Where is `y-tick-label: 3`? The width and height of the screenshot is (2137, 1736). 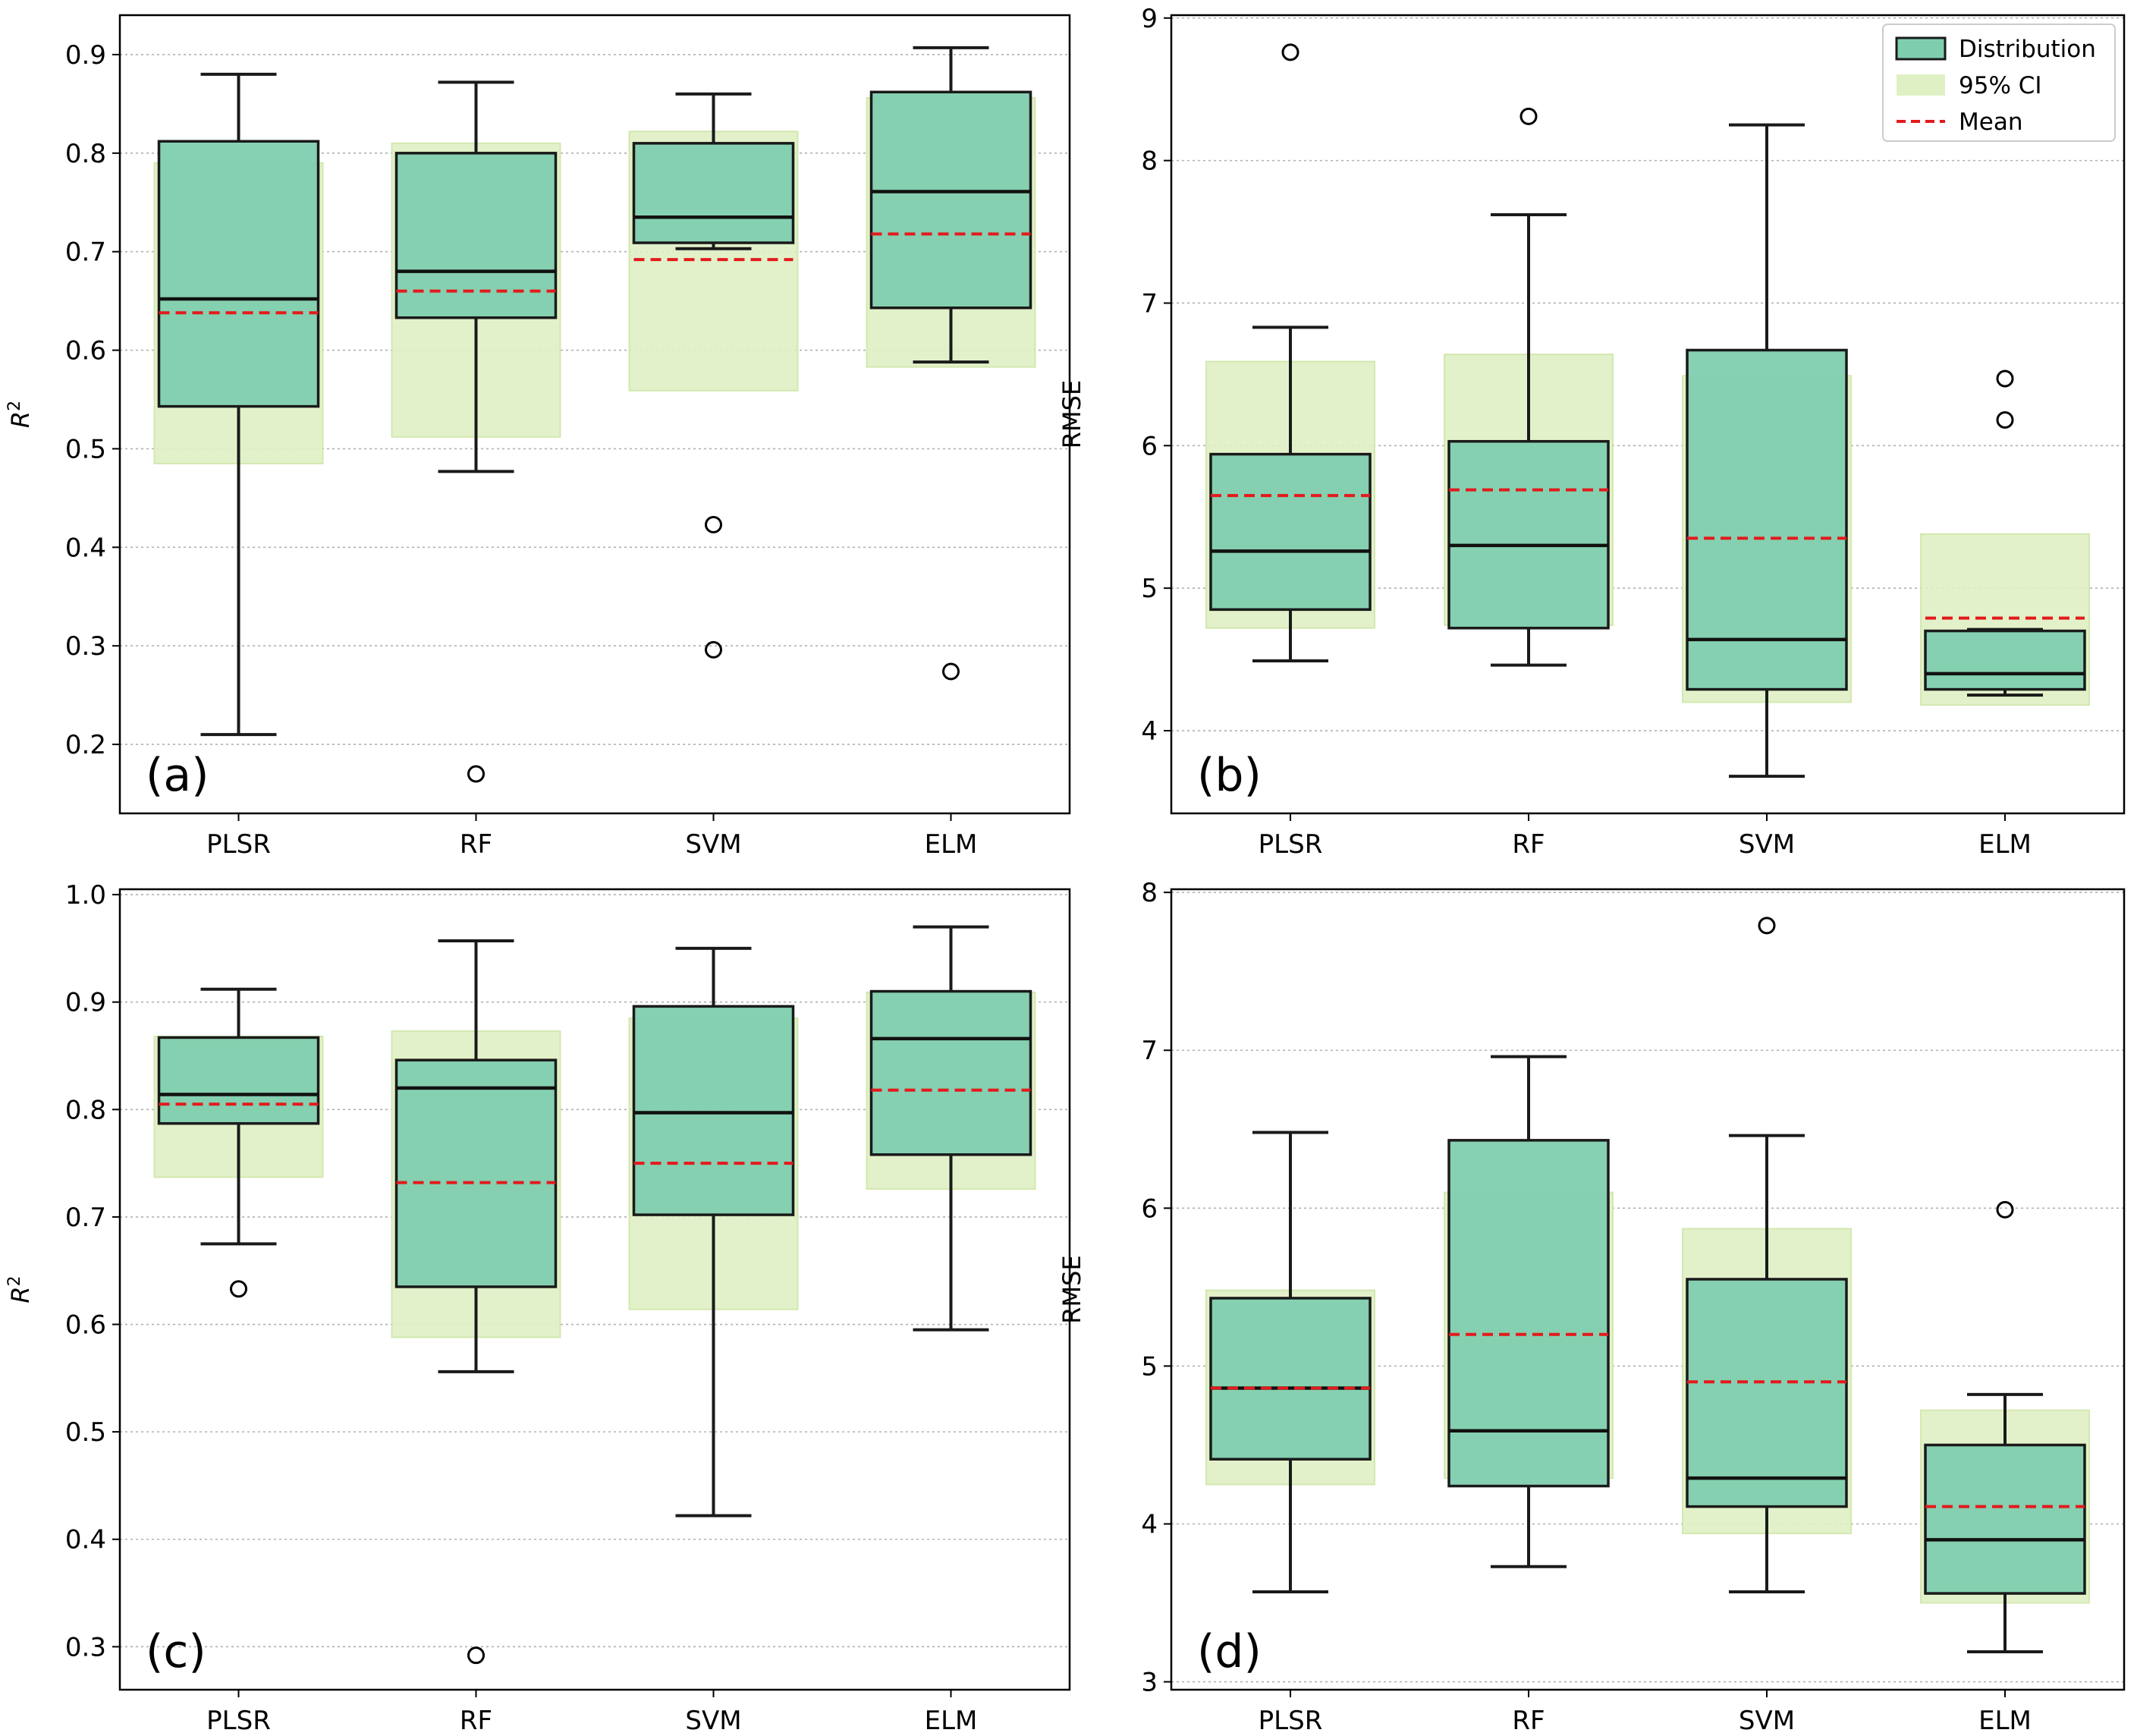 y-tick-label: 3 is located at coordinates (1149, 1683).